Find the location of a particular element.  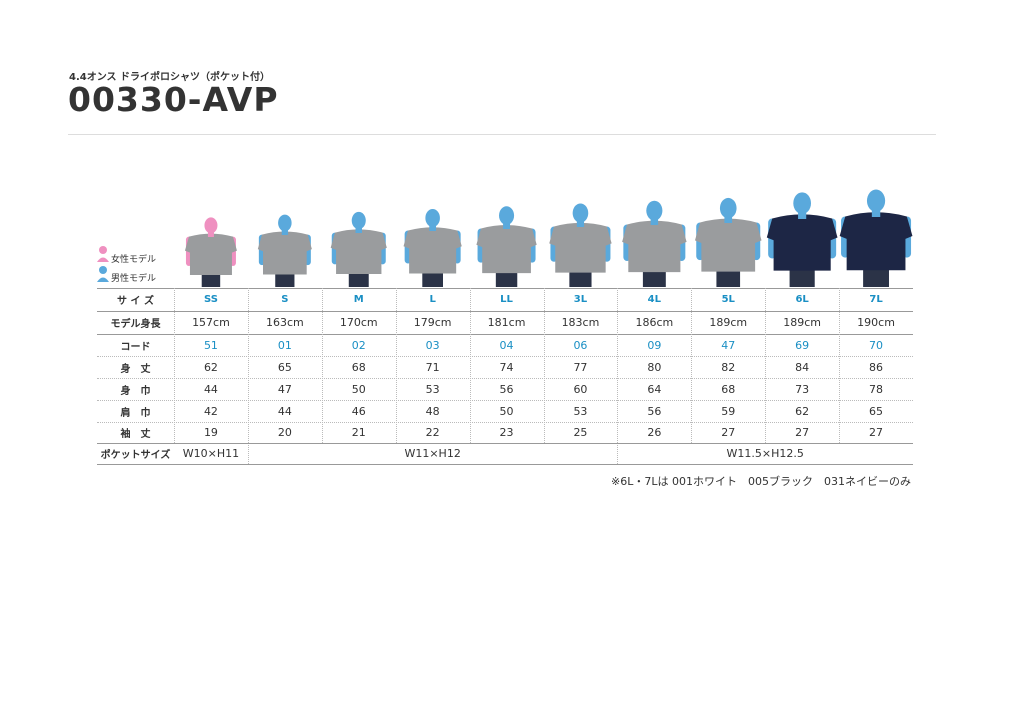

note: ※6L・7Lは 001ホワイト 005ブラック 031ネイビーのみ is located at coordinates (761, 481).